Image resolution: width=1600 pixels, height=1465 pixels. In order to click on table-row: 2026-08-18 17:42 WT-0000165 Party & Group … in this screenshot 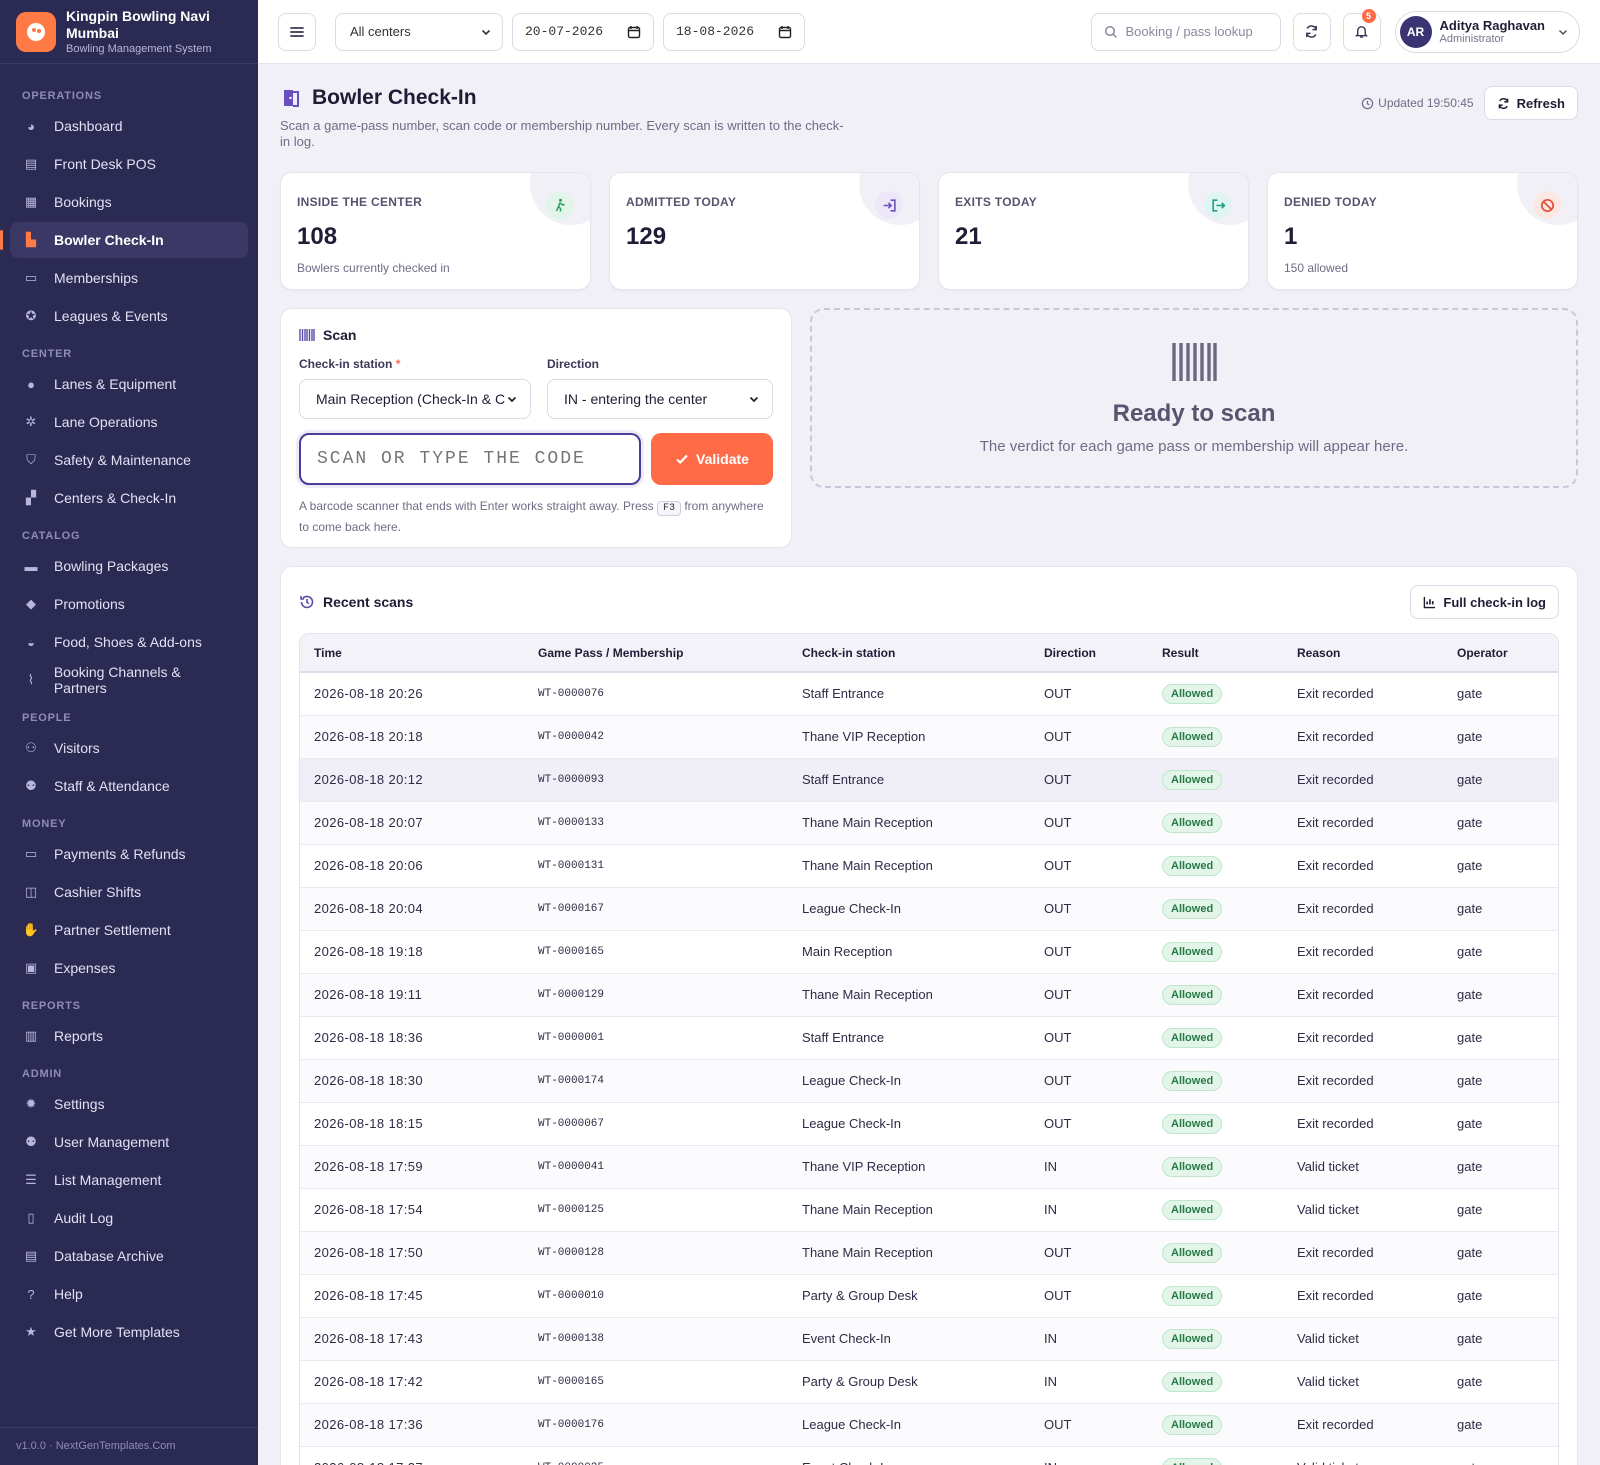, I will do `click(929, 1382)`.